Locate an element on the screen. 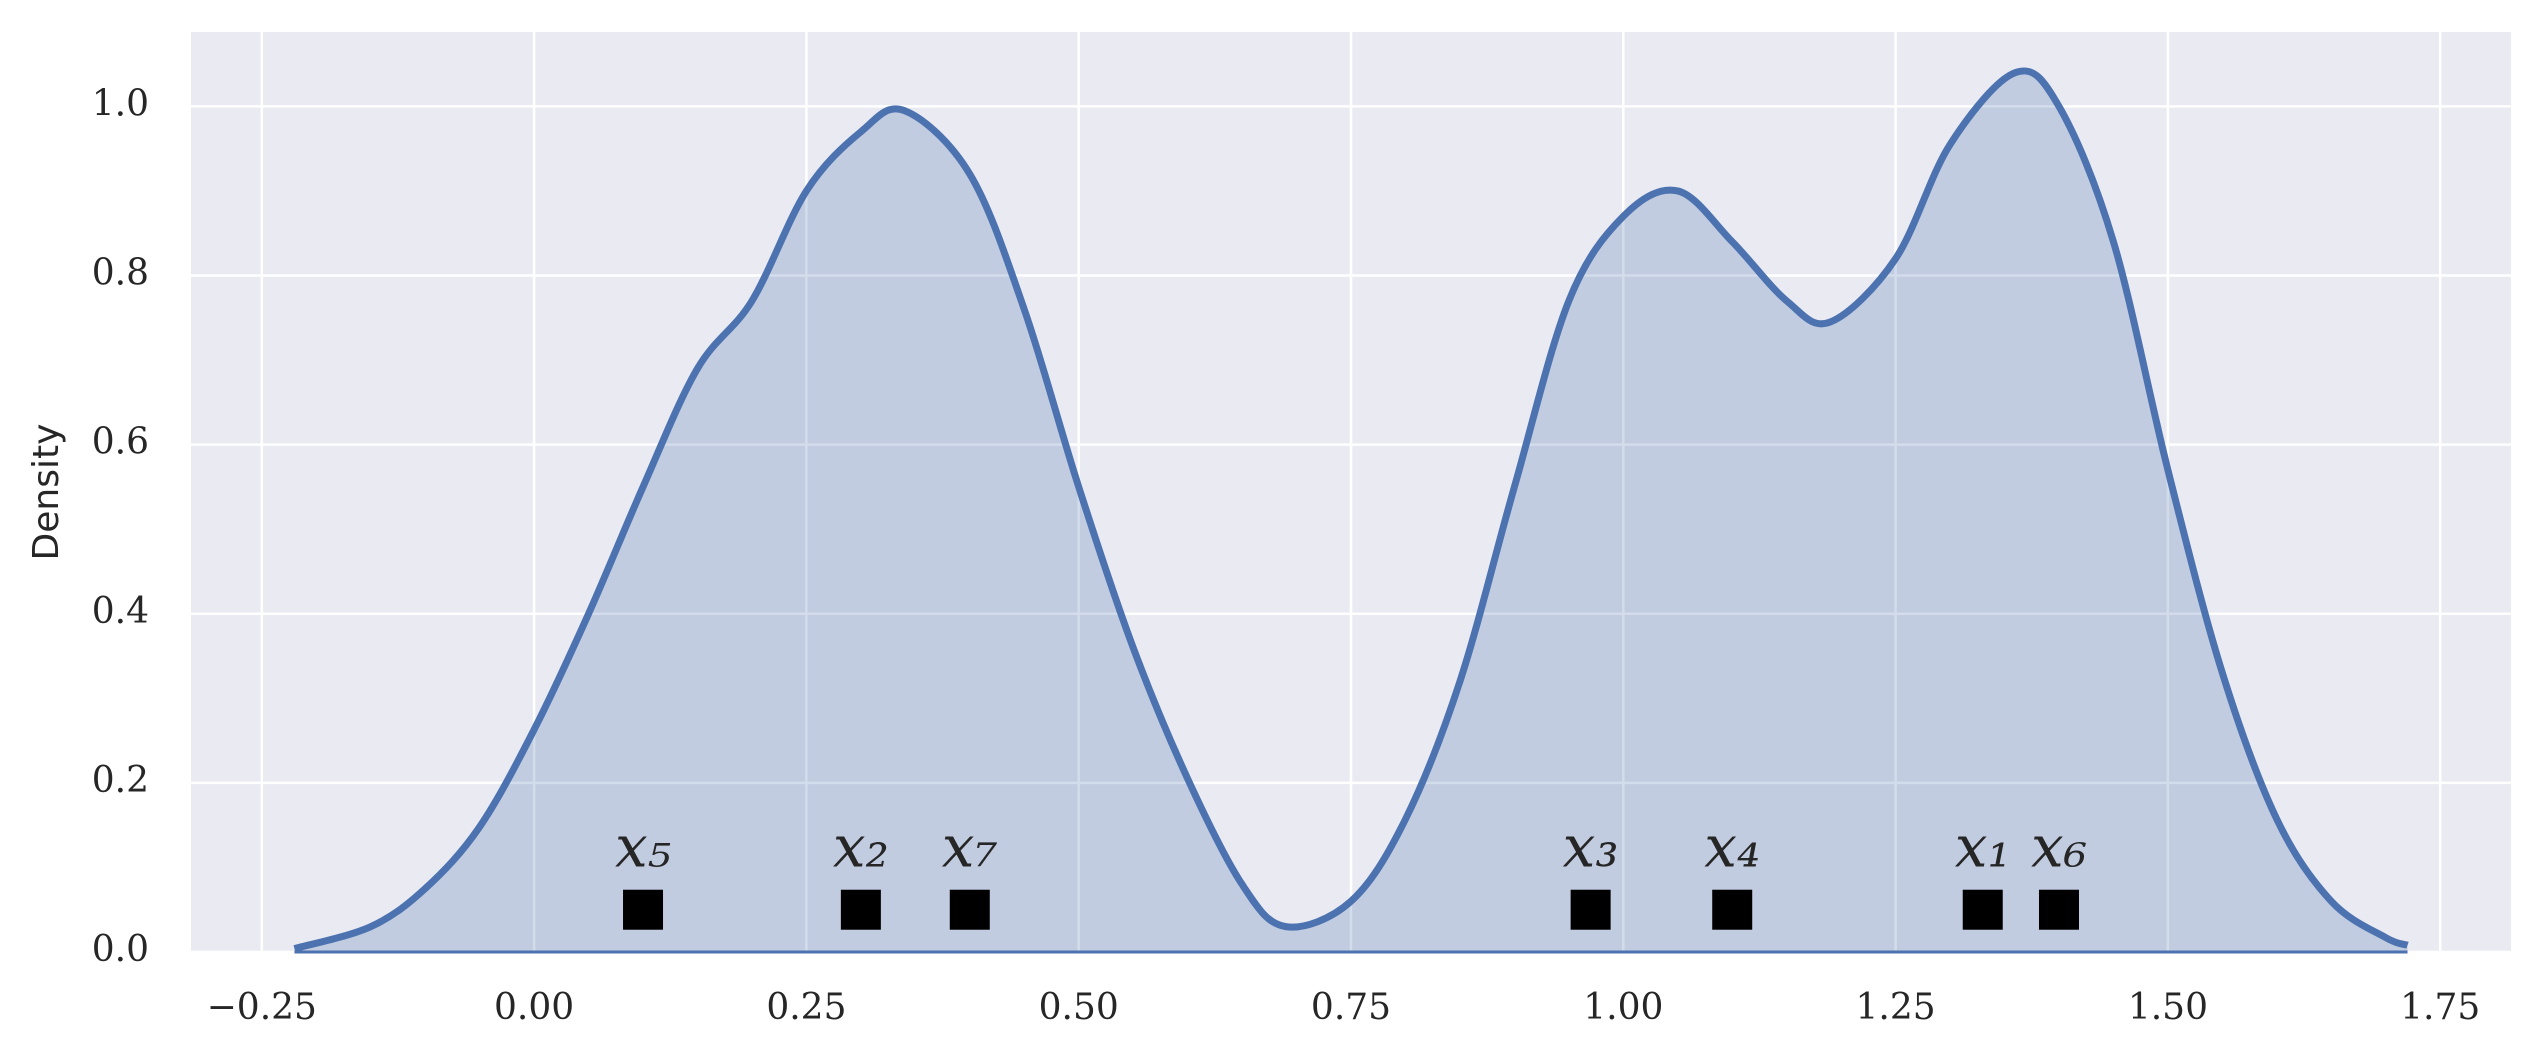 The height and width of the screenshot is (1064, 2543). point-label: x₅ is located at coordinates (643, 847).